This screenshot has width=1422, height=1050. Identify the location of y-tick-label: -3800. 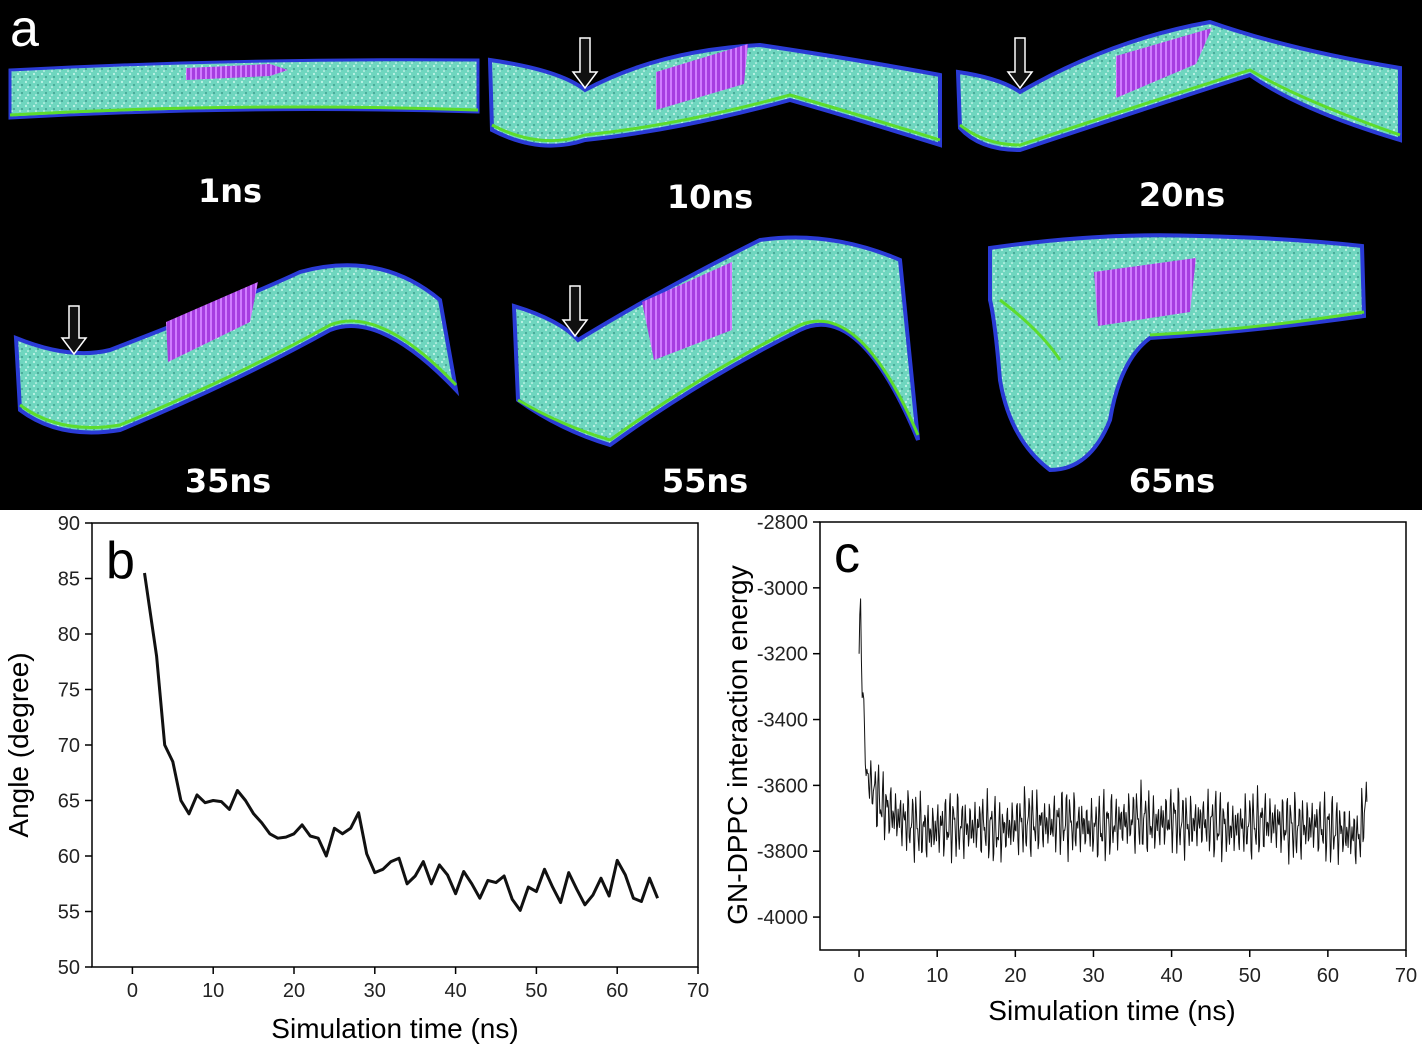
(782, 852).